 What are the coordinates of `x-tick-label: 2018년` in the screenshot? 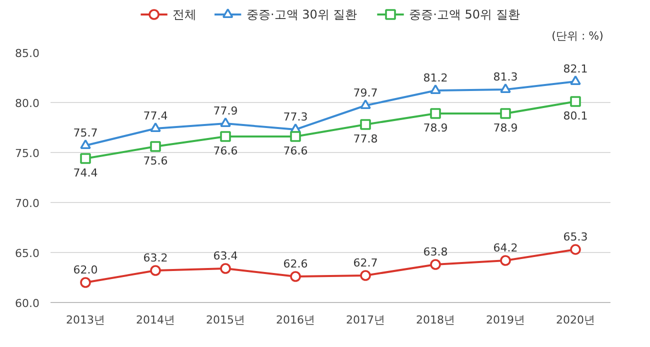 It's located at (436, 320).